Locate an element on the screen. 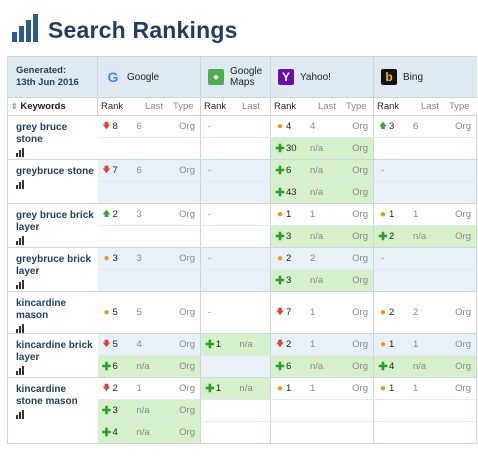 The image size is (478, 474). rank-cell: ● 3 3 Org is located at coordinates (149, 258).